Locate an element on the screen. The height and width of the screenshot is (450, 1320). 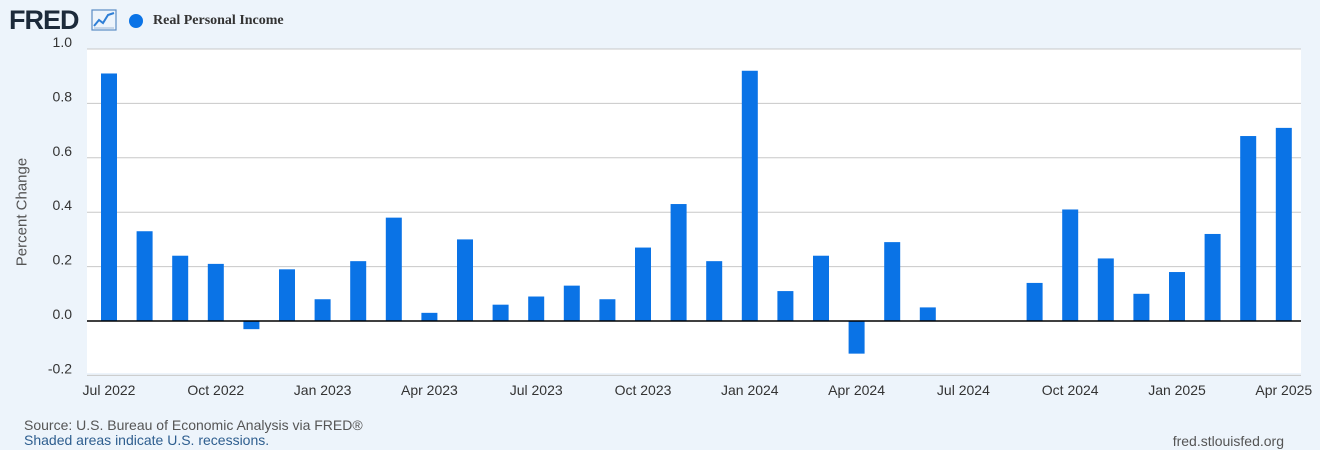
fred-logo: FRED is located at coordinates (44, 20).